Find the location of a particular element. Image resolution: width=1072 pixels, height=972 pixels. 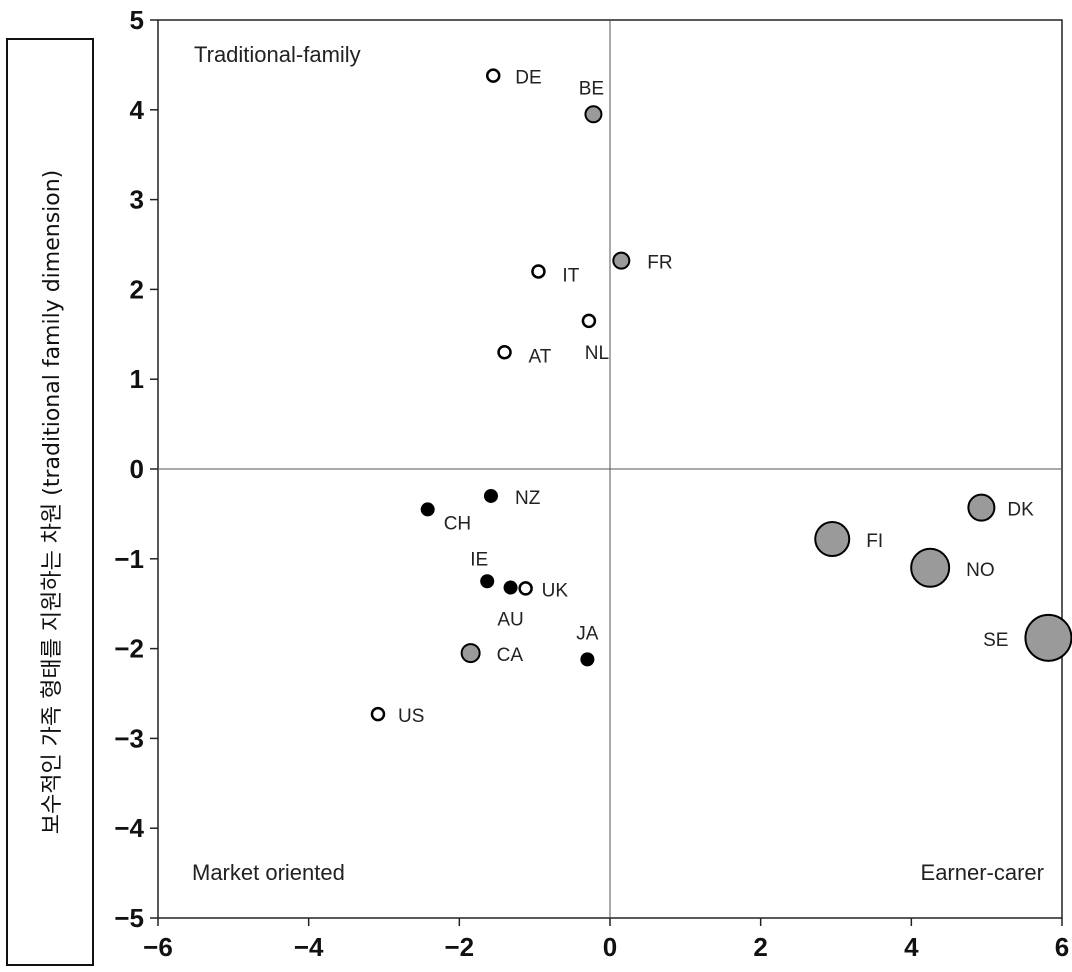

data-label-nz: NZ is located at coordinates (528, 498).